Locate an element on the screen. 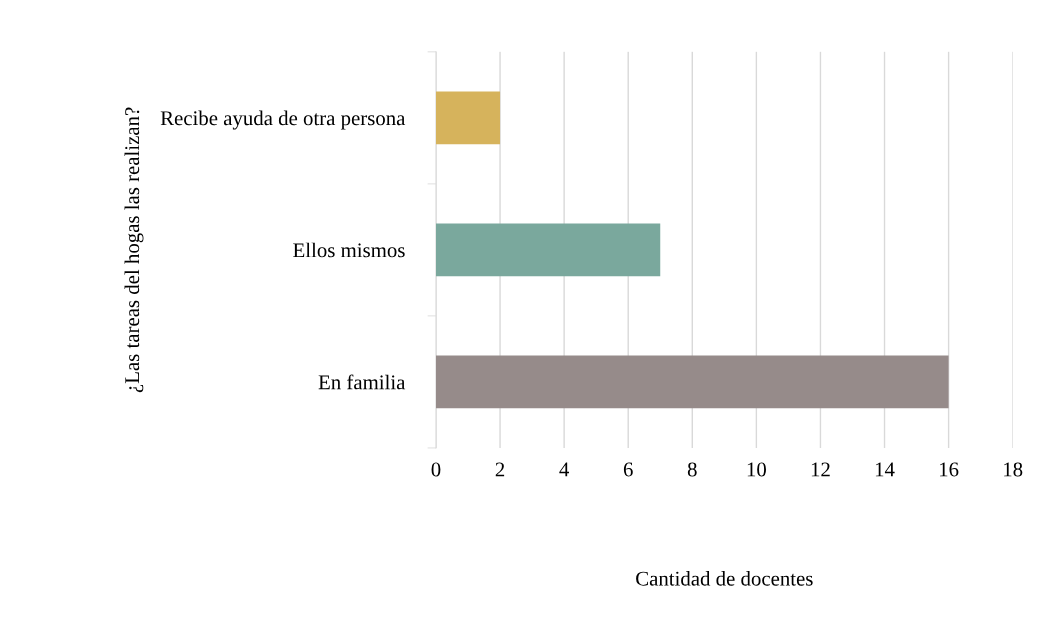  x-tick-label: 6 is located at coordinates (628, 469).